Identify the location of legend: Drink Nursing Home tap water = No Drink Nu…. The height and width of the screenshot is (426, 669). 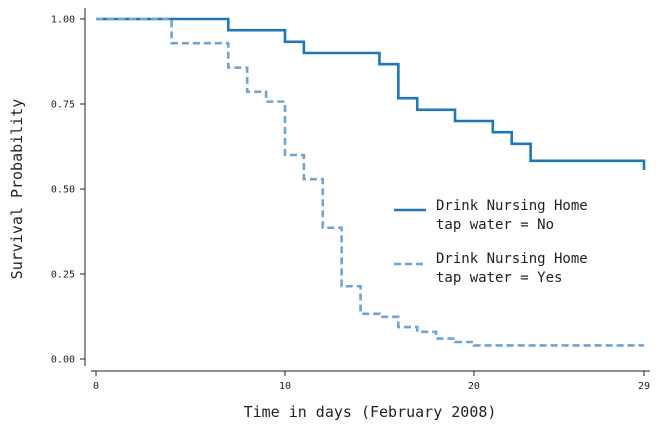
(491, 242).